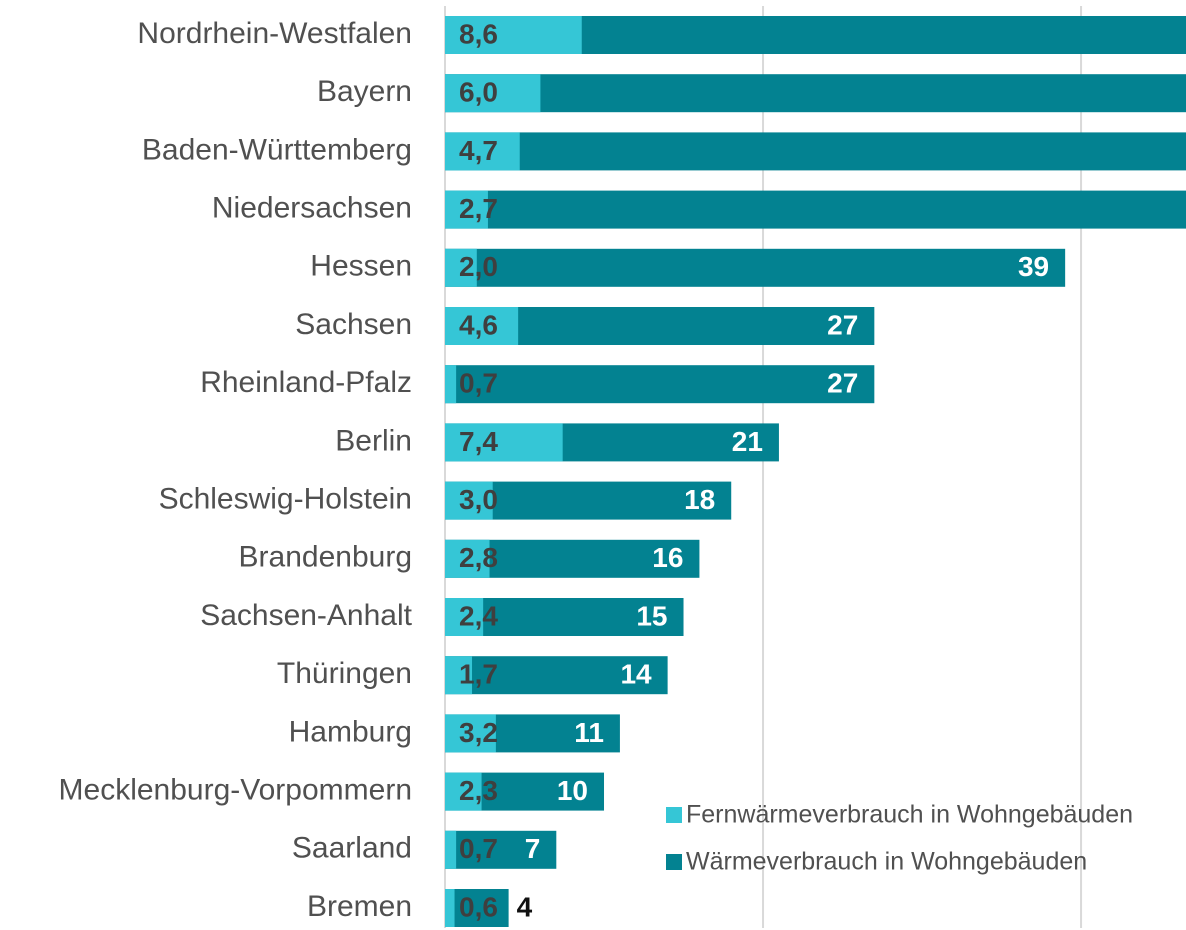  Describe the element at coordinates (651, 615) in the screenshot. I see `data-label: 15` at that location.